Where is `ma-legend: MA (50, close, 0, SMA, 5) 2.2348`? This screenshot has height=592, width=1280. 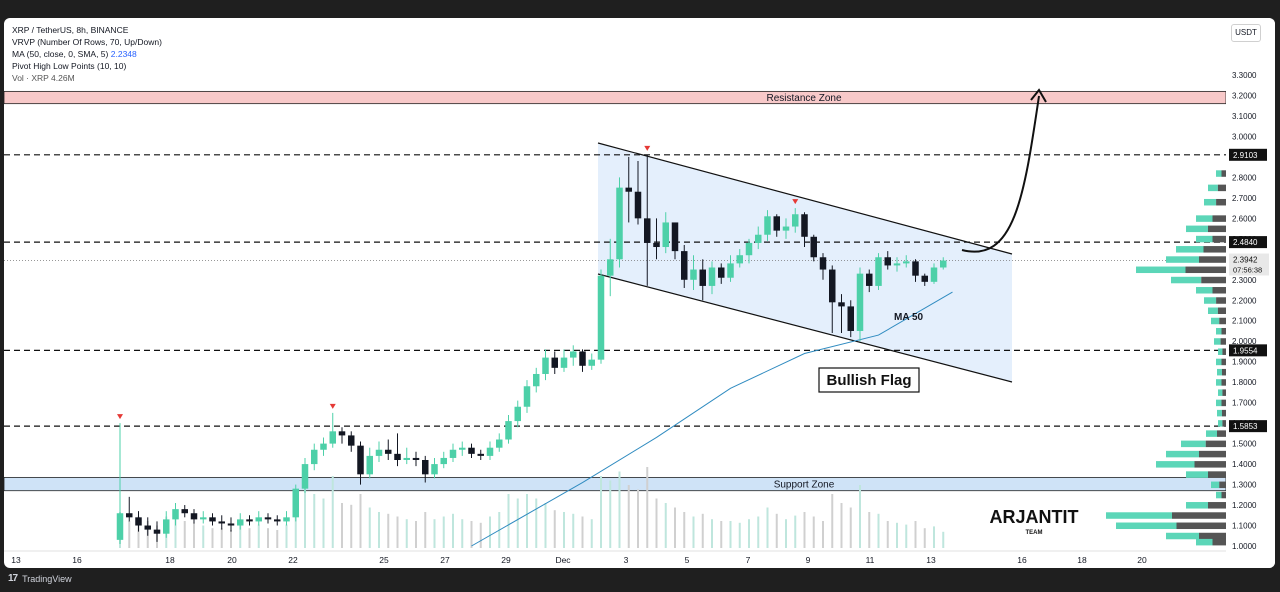
ma-legend: MA (50, close, 0, SMA, 5) 2.2348 is located at coordinates (87, 54).